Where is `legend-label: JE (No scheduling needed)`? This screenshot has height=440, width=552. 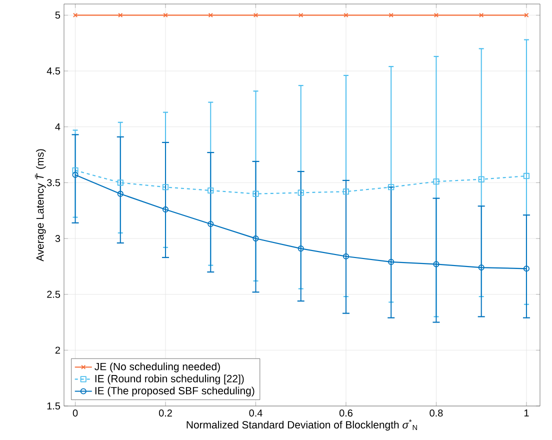 legend-label: JE (No scheduling needed) is located at coordinates (157, 367).